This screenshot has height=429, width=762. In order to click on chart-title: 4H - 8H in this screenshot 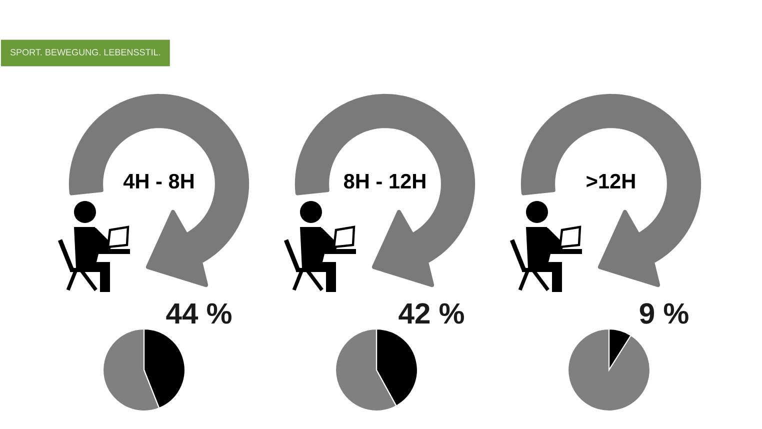, I will do `click(158, 181)`.